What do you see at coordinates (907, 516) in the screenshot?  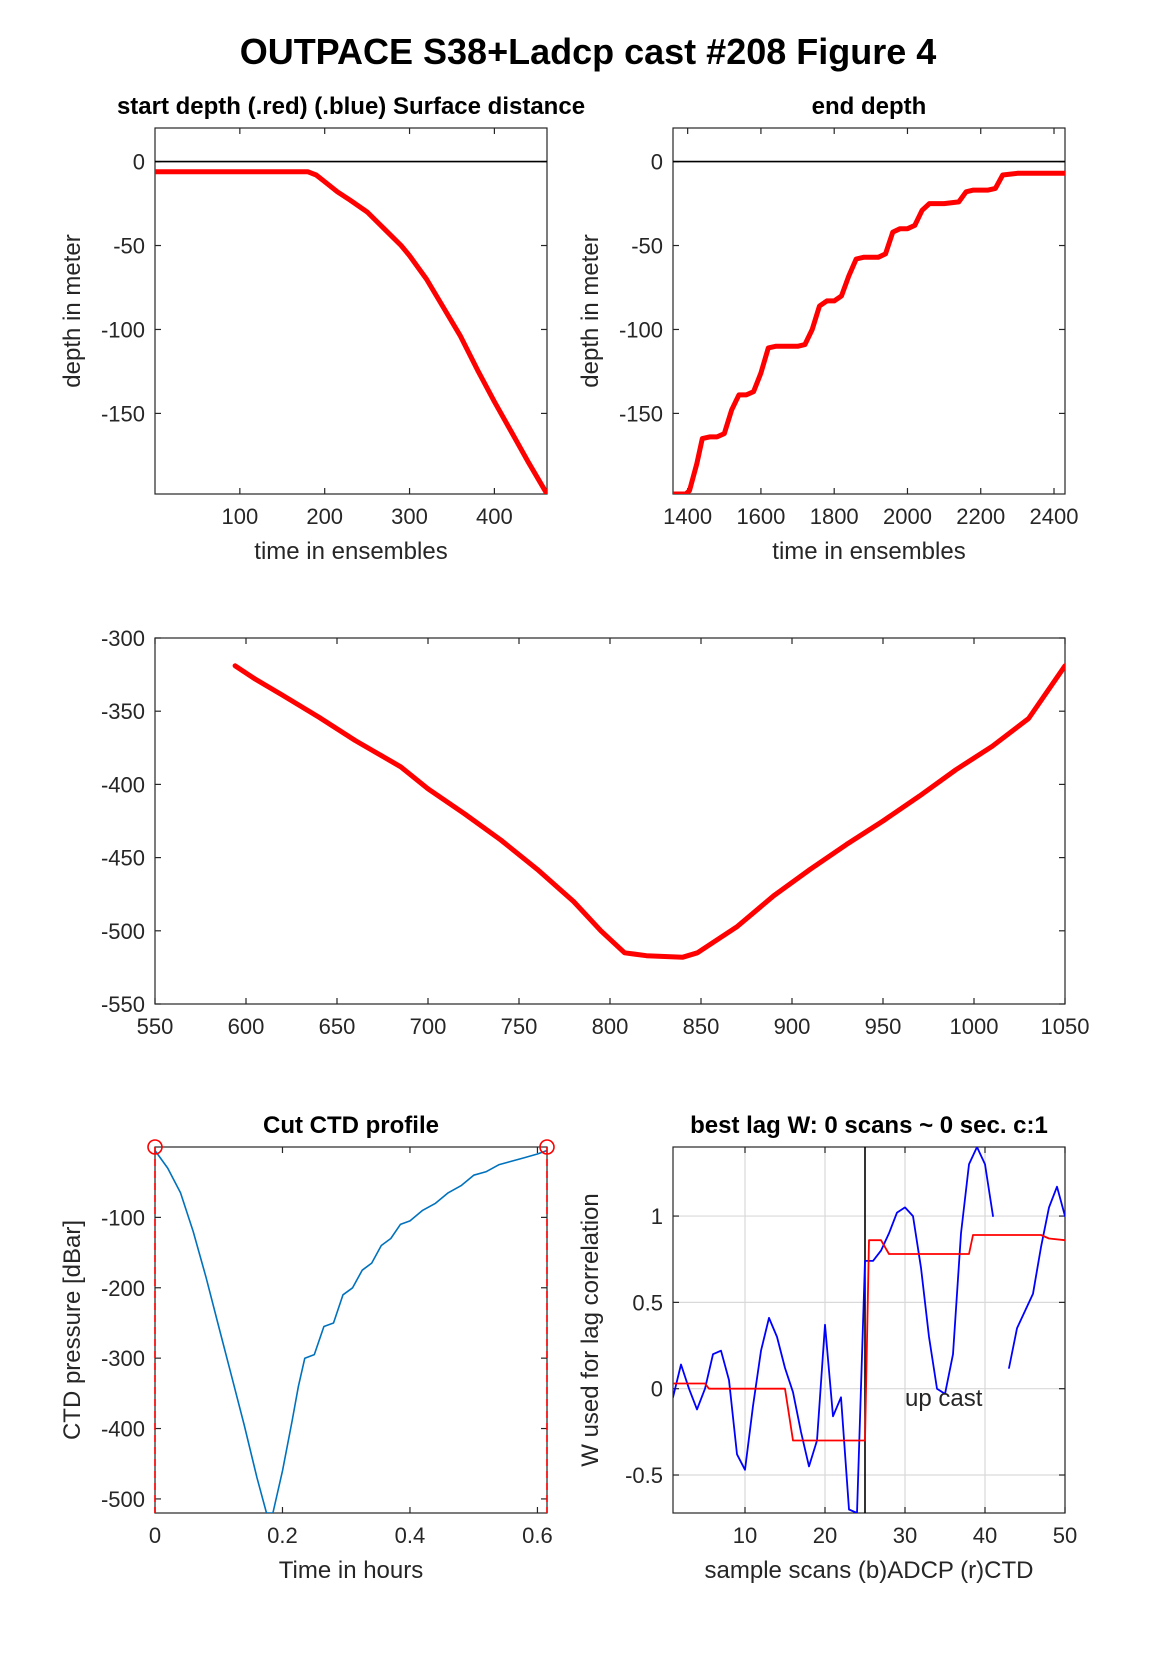 I see `xtick-label-3: 2000` at bounding box center [907, 516].